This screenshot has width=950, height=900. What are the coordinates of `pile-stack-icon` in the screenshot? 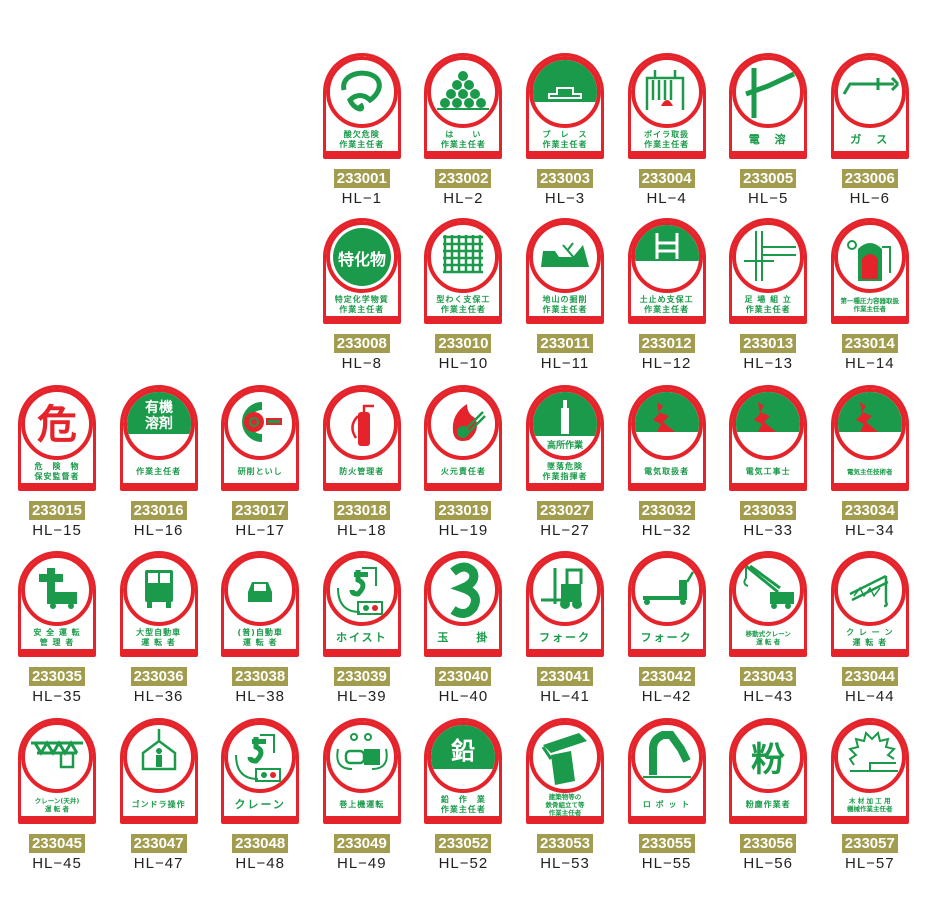 It's located at (463, 92).